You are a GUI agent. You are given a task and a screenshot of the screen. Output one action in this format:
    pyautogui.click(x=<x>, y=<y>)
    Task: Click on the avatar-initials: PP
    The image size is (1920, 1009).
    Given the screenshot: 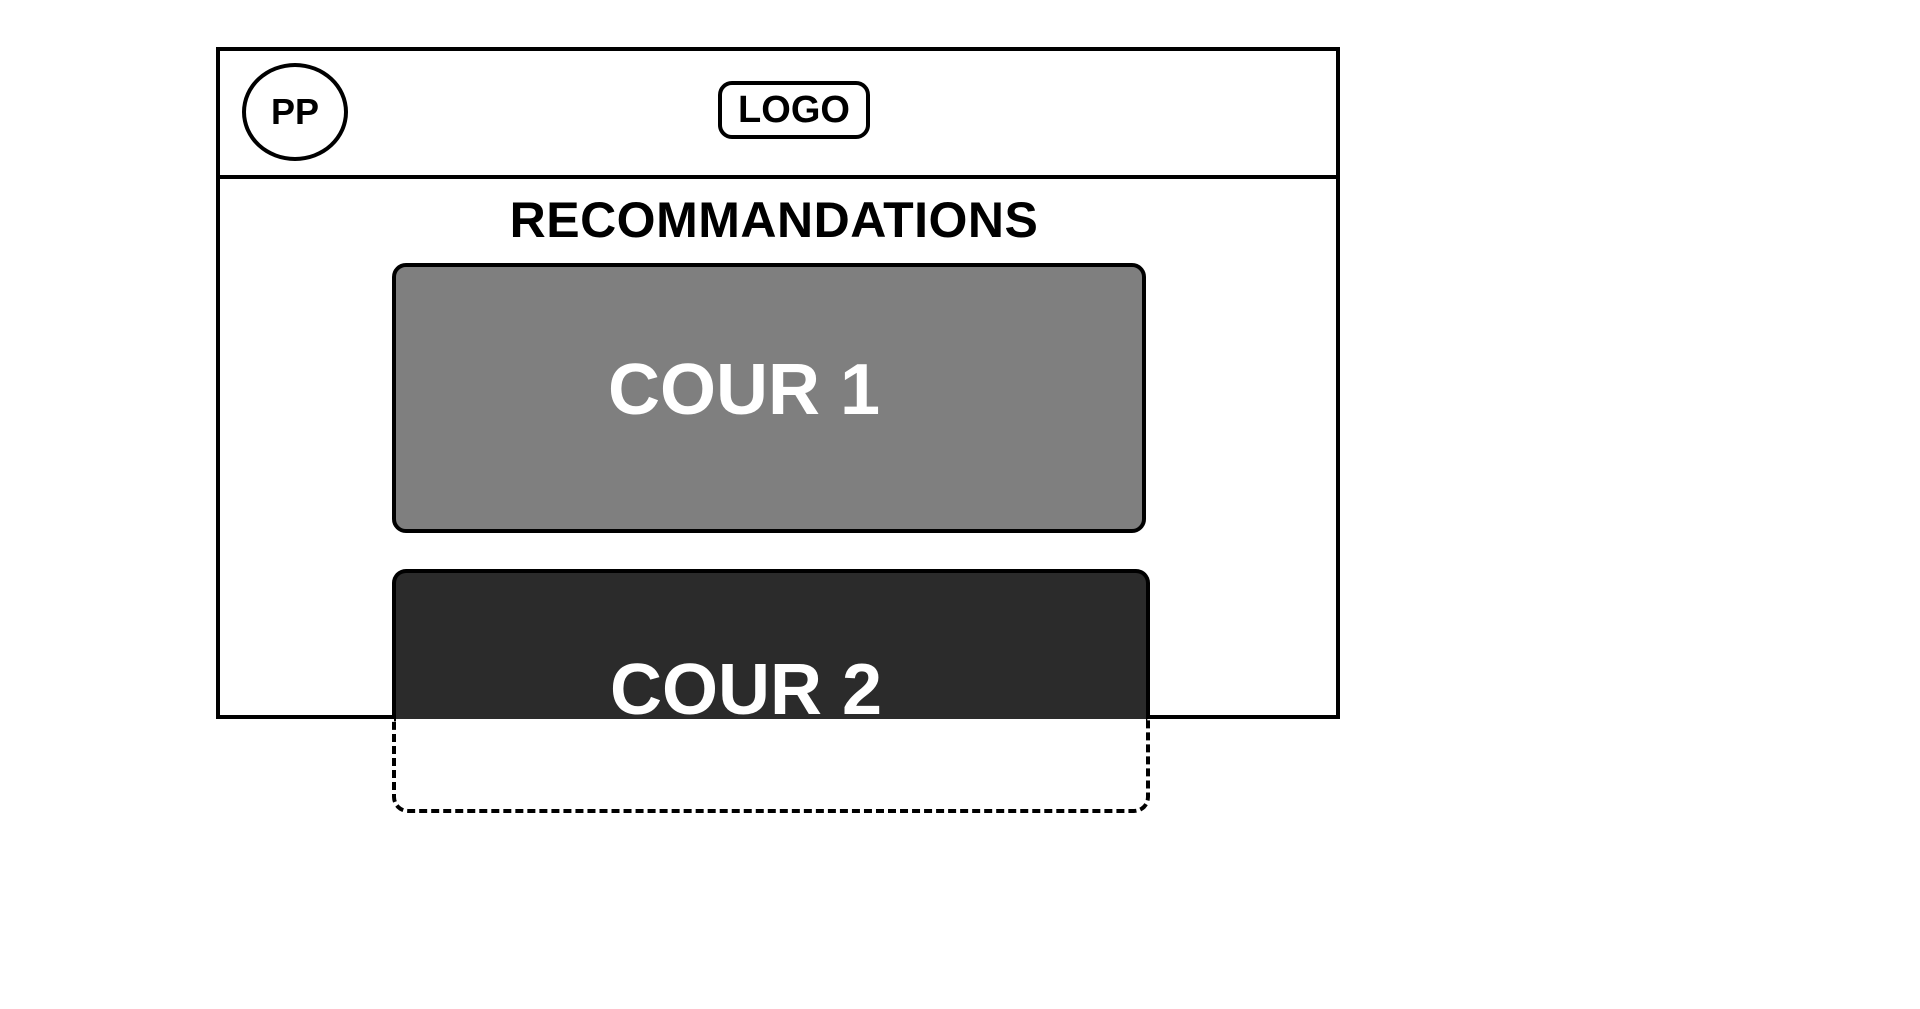 What is the action you would take?
    pyautogui.click(x=295, y=111)
    